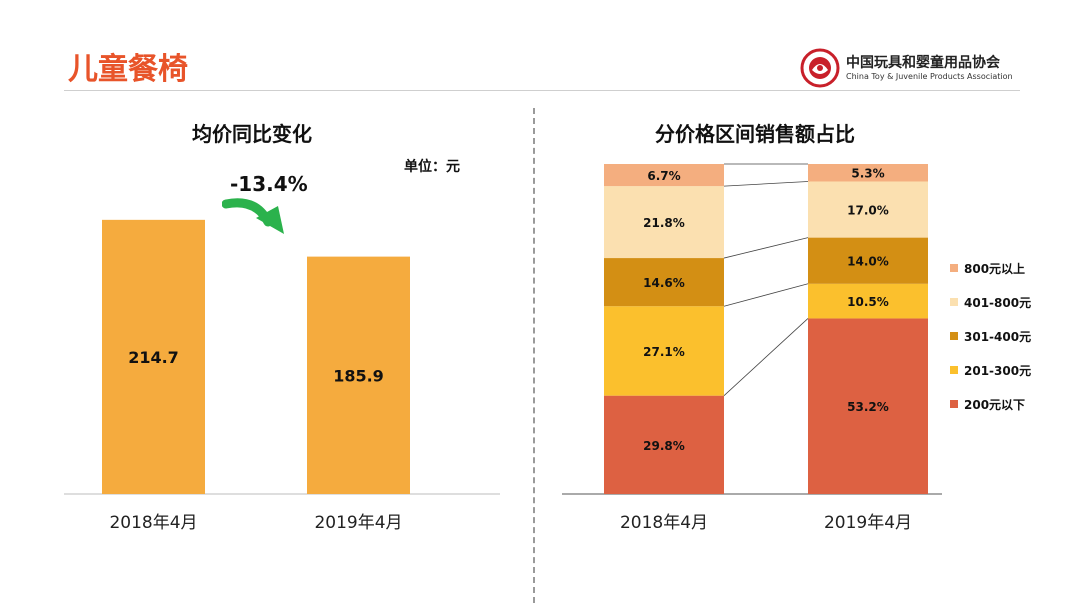 The image size is (1080, 608). I want to click on segment-value-label: 14.6%, so click(664, 283).